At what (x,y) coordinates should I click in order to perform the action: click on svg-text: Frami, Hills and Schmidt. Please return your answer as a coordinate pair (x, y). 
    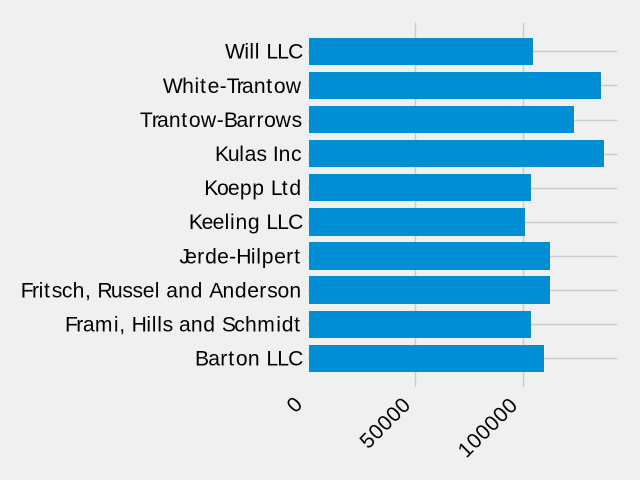
    Looking at the image, I should click on (182, 325).